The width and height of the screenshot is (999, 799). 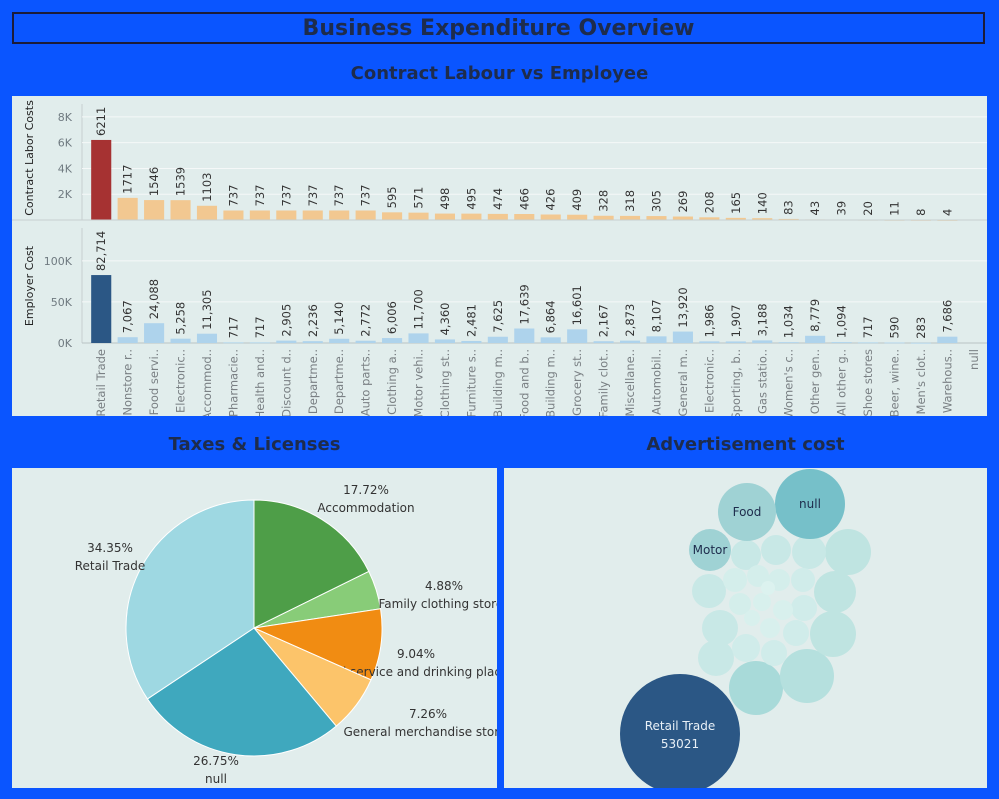 What do you see at coordinates (762, 381) in the screenshot?
I see `x-tick-label: Gas statio..` at bounding box center [762, 381].